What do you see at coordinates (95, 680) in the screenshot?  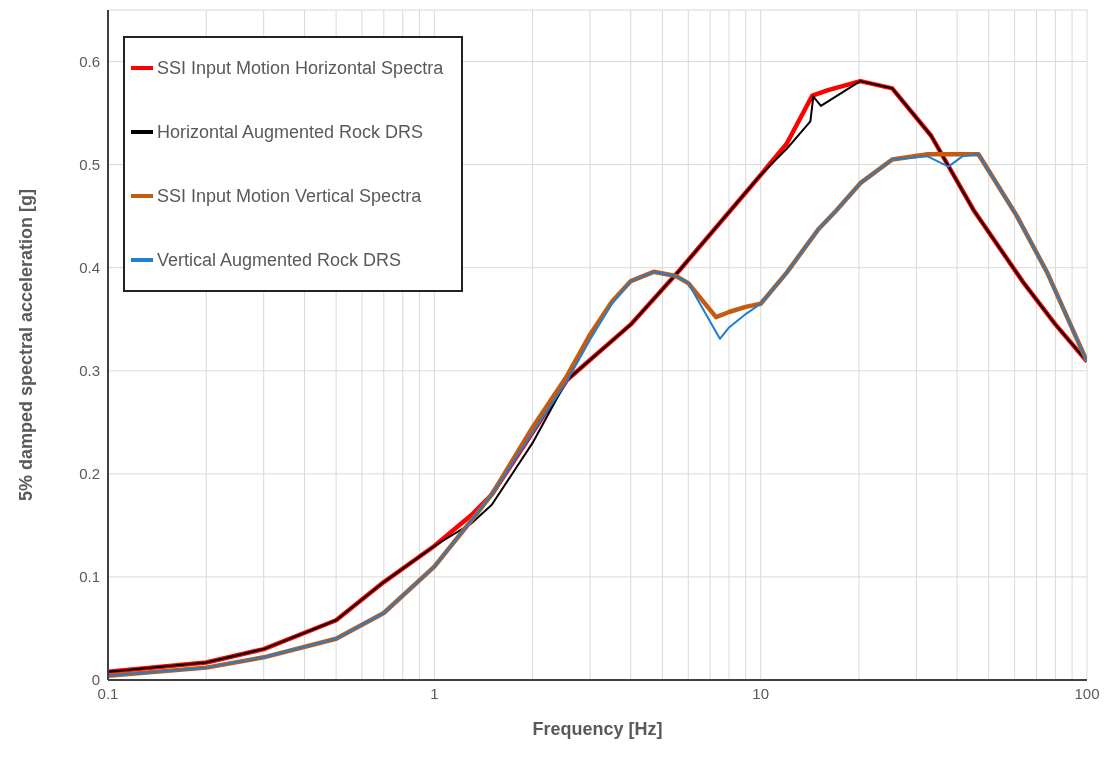 I see `y-tick-label: 0` at bounding box center [95, 680].